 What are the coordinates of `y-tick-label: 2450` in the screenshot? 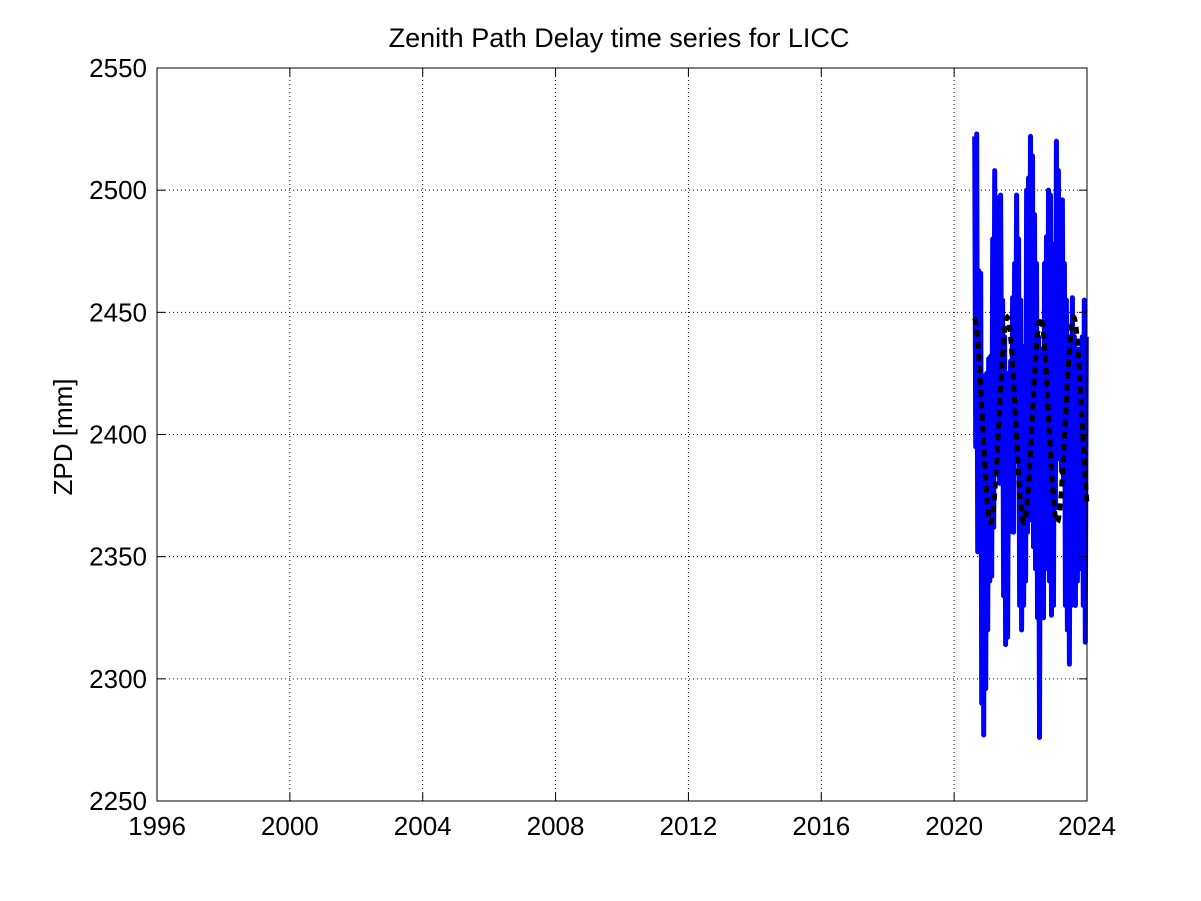 It's located at (118, 312).